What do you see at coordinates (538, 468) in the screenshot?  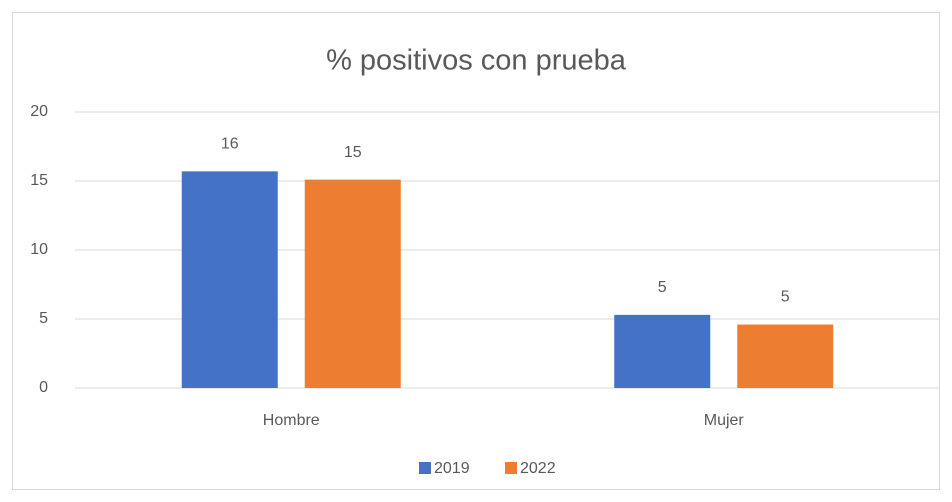 I see `legend-label: 2022` at bounding box center [538, 468].